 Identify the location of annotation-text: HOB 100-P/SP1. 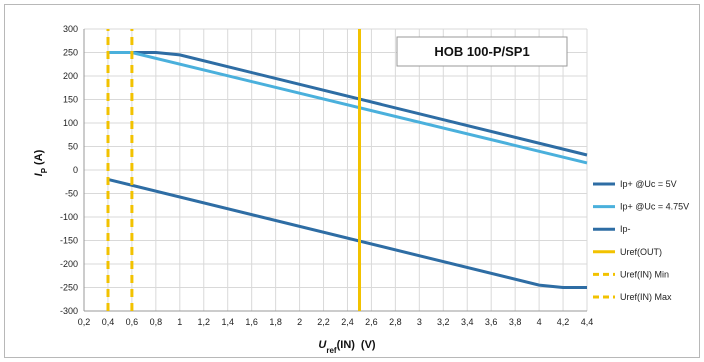
(481, 51).